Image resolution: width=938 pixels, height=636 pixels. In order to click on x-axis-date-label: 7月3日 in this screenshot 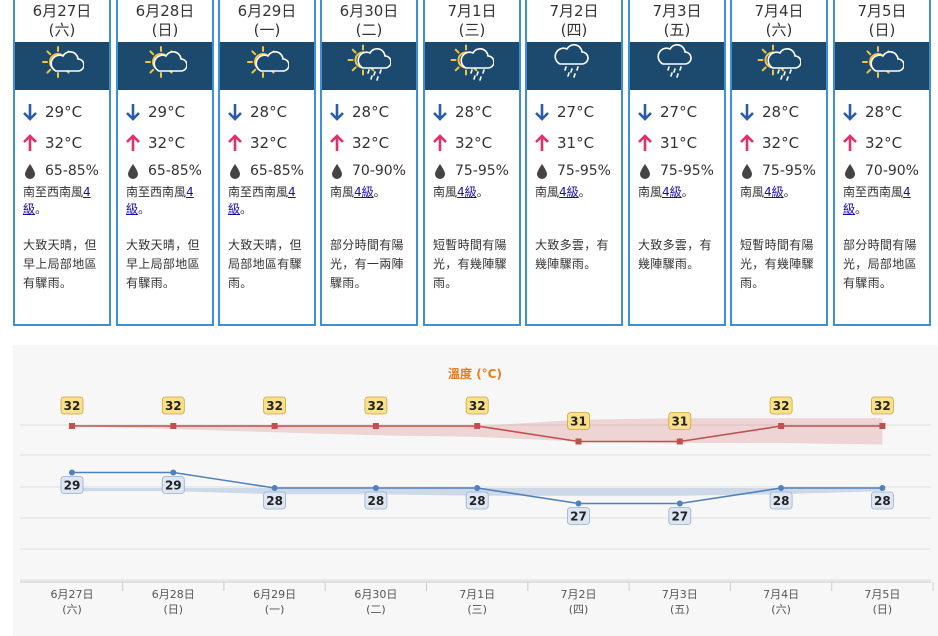, I will do `click(680, 594)`.